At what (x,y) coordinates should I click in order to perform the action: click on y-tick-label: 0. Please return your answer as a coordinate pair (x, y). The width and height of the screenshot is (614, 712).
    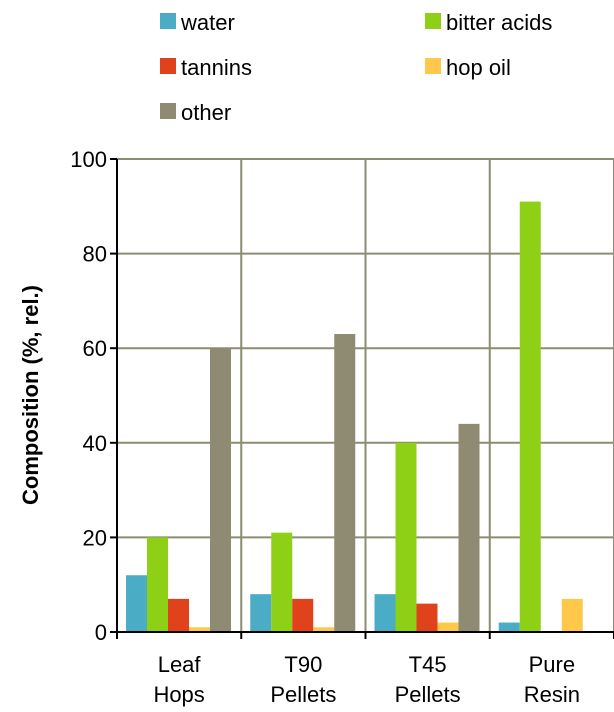
    Looking at the image, I should click on (101, 632).